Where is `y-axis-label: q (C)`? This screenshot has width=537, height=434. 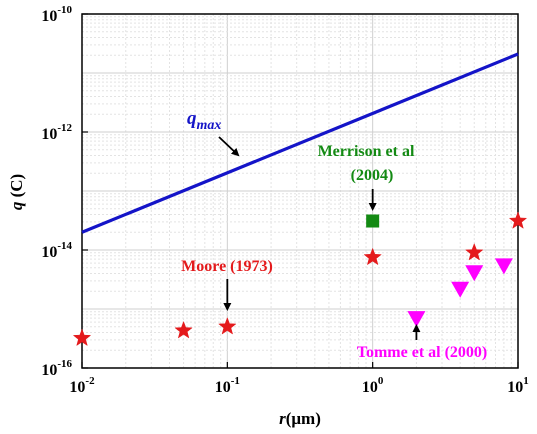
y-axis-label: q (C) is located at coordinates (16, 192).